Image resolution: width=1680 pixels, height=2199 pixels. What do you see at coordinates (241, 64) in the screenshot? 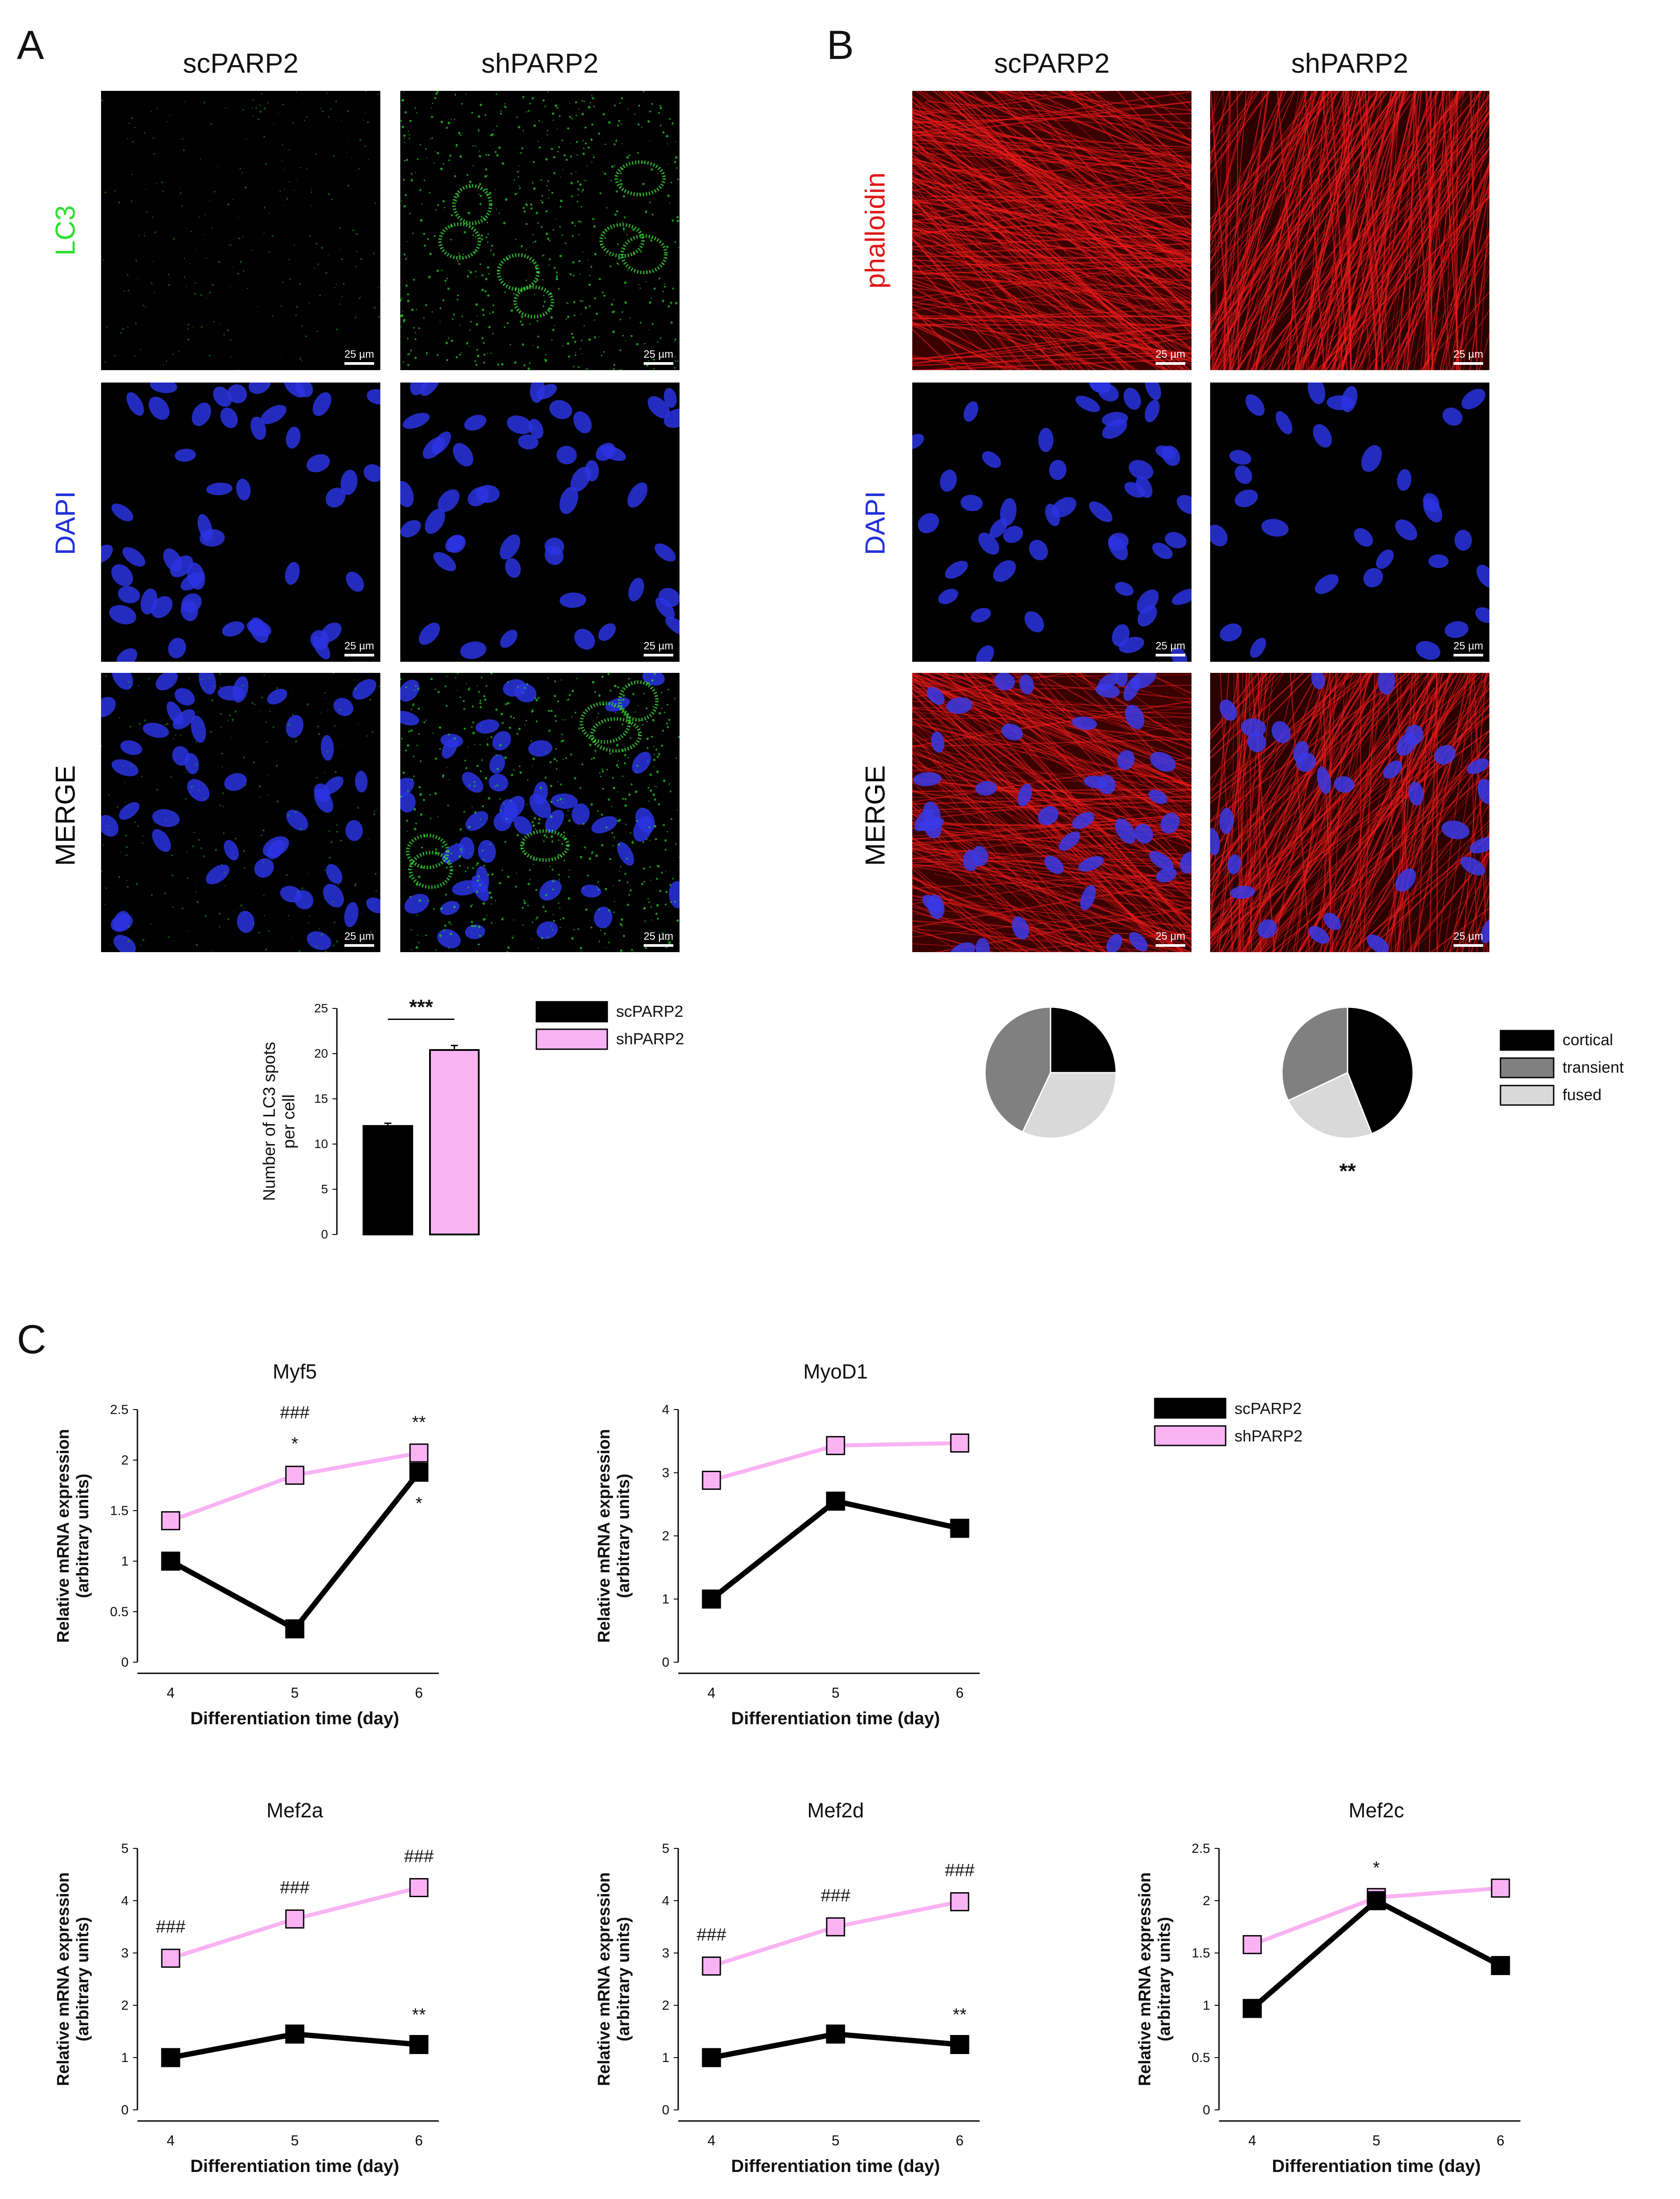
I see `panel-a-col-scparp2: scPARP2` at bounding box center [241, 64].